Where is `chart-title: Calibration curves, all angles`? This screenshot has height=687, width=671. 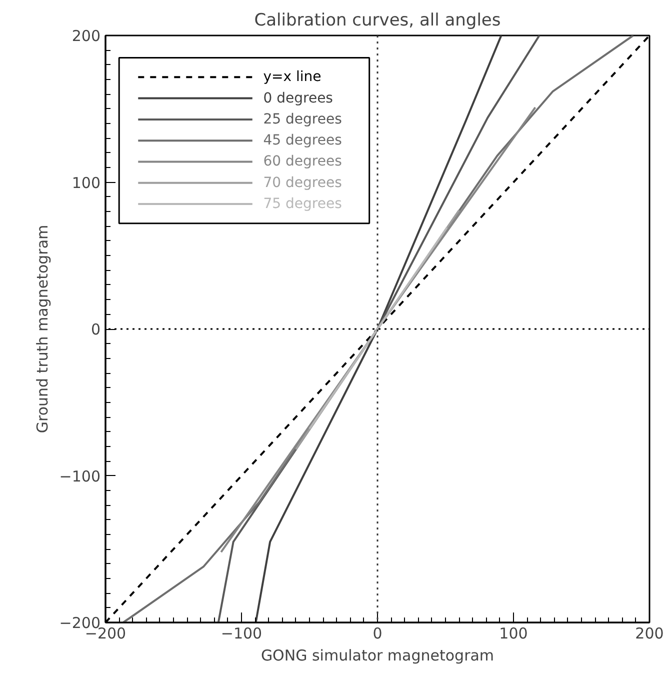
chart-title: Calibration curves, all angles is located at coordinates (377, 20).